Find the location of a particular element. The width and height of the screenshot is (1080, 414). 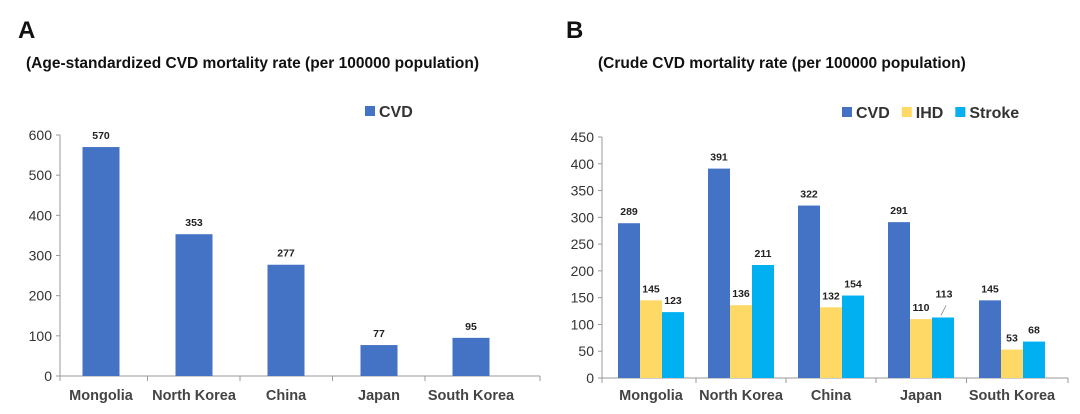

data-label-cvd-china: 277 is located at coordinates (286, 254).